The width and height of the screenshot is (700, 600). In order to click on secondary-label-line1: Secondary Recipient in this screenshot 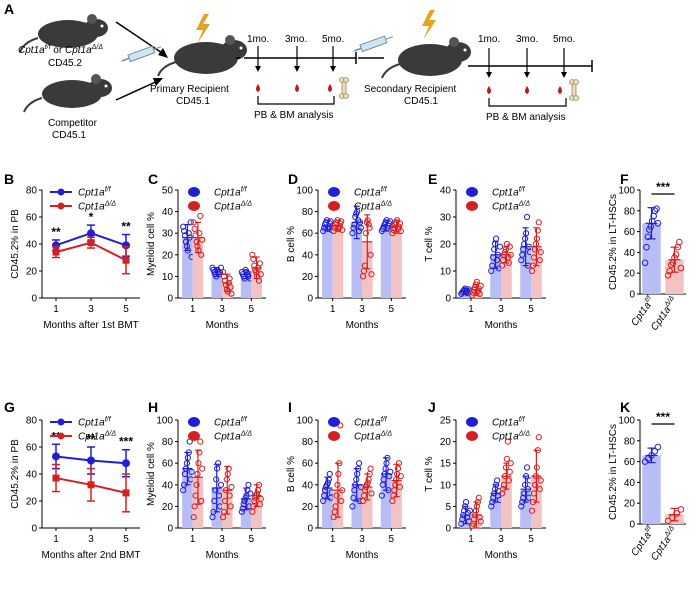, I will do `click(410, 89)`.